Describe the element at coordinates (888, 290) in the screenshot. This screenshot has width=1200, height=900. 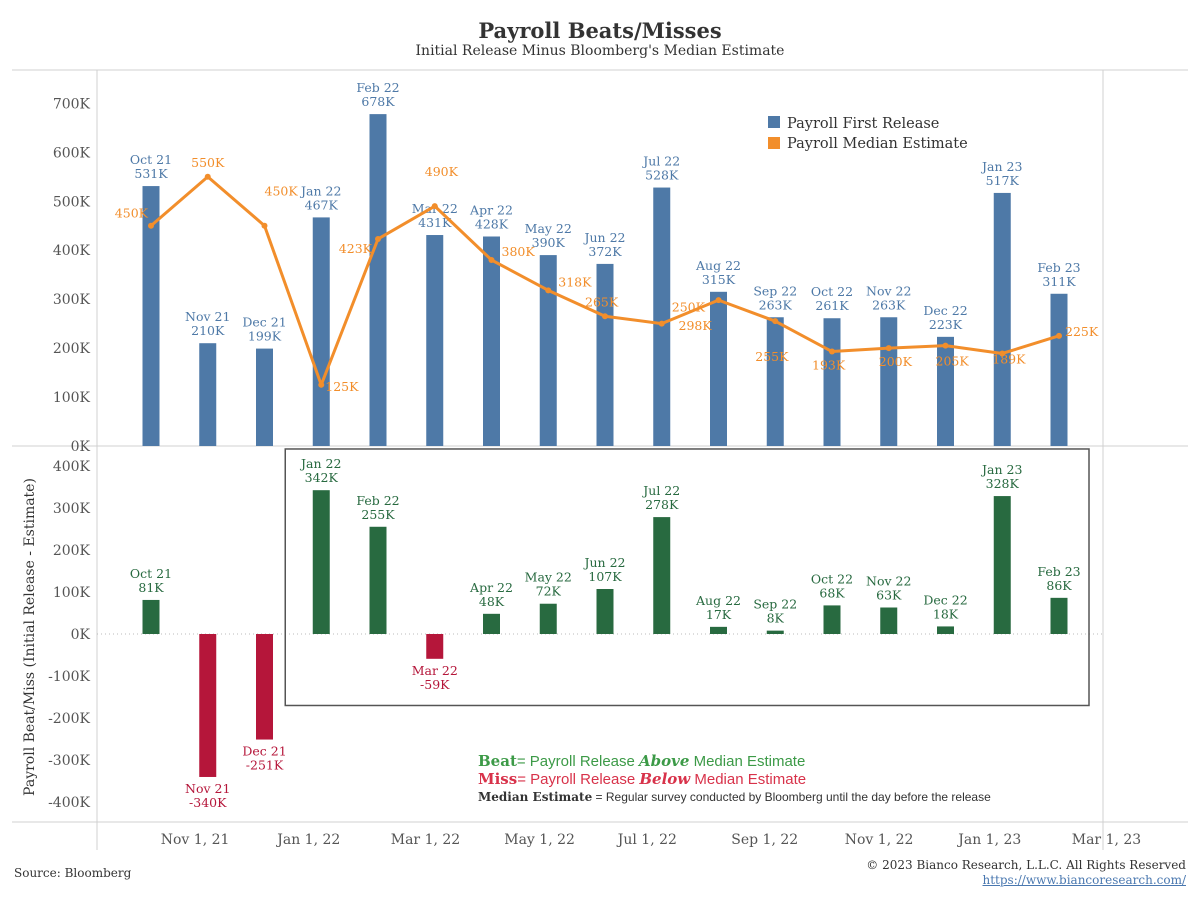
I see `release-bar-month-label: Nov 22` at that location.